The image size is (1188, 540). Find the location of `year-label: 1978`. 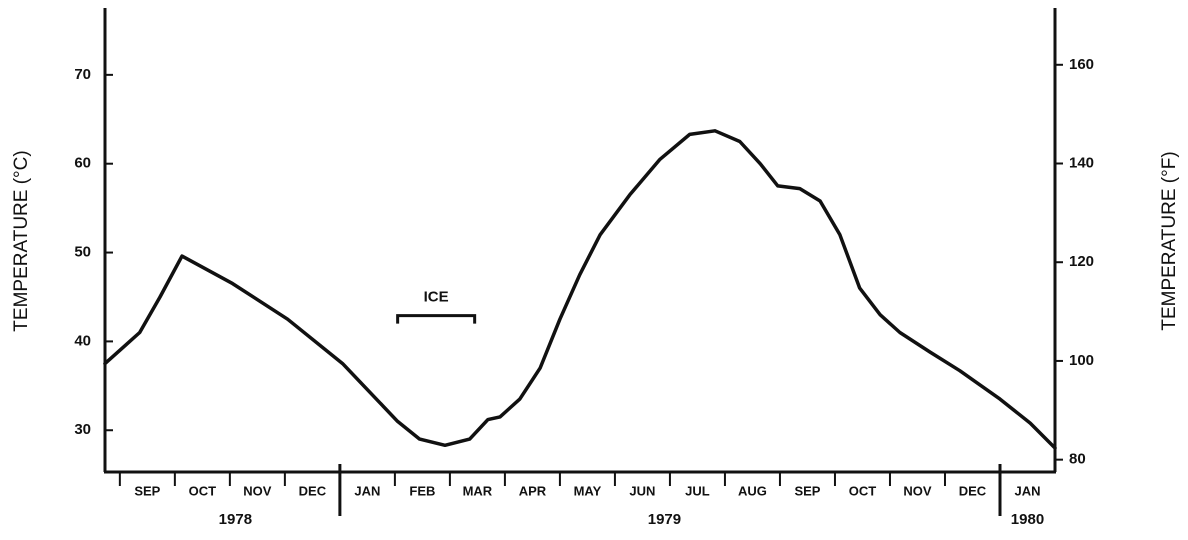

year-label: 1978 is located at coordinates (235, 519).